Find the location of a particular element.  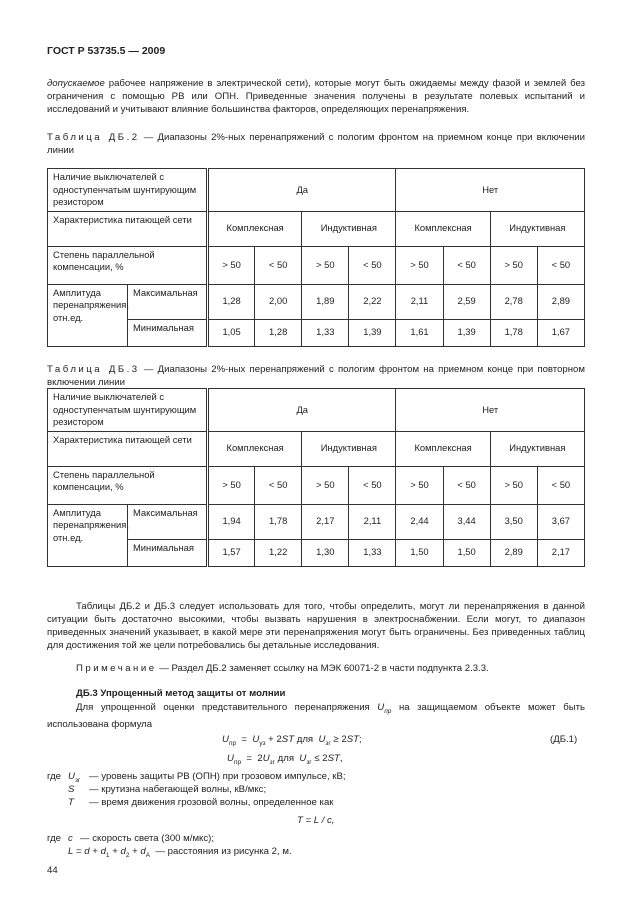

formula-number: (ДБ.1) is located at coordinates (564, 739).